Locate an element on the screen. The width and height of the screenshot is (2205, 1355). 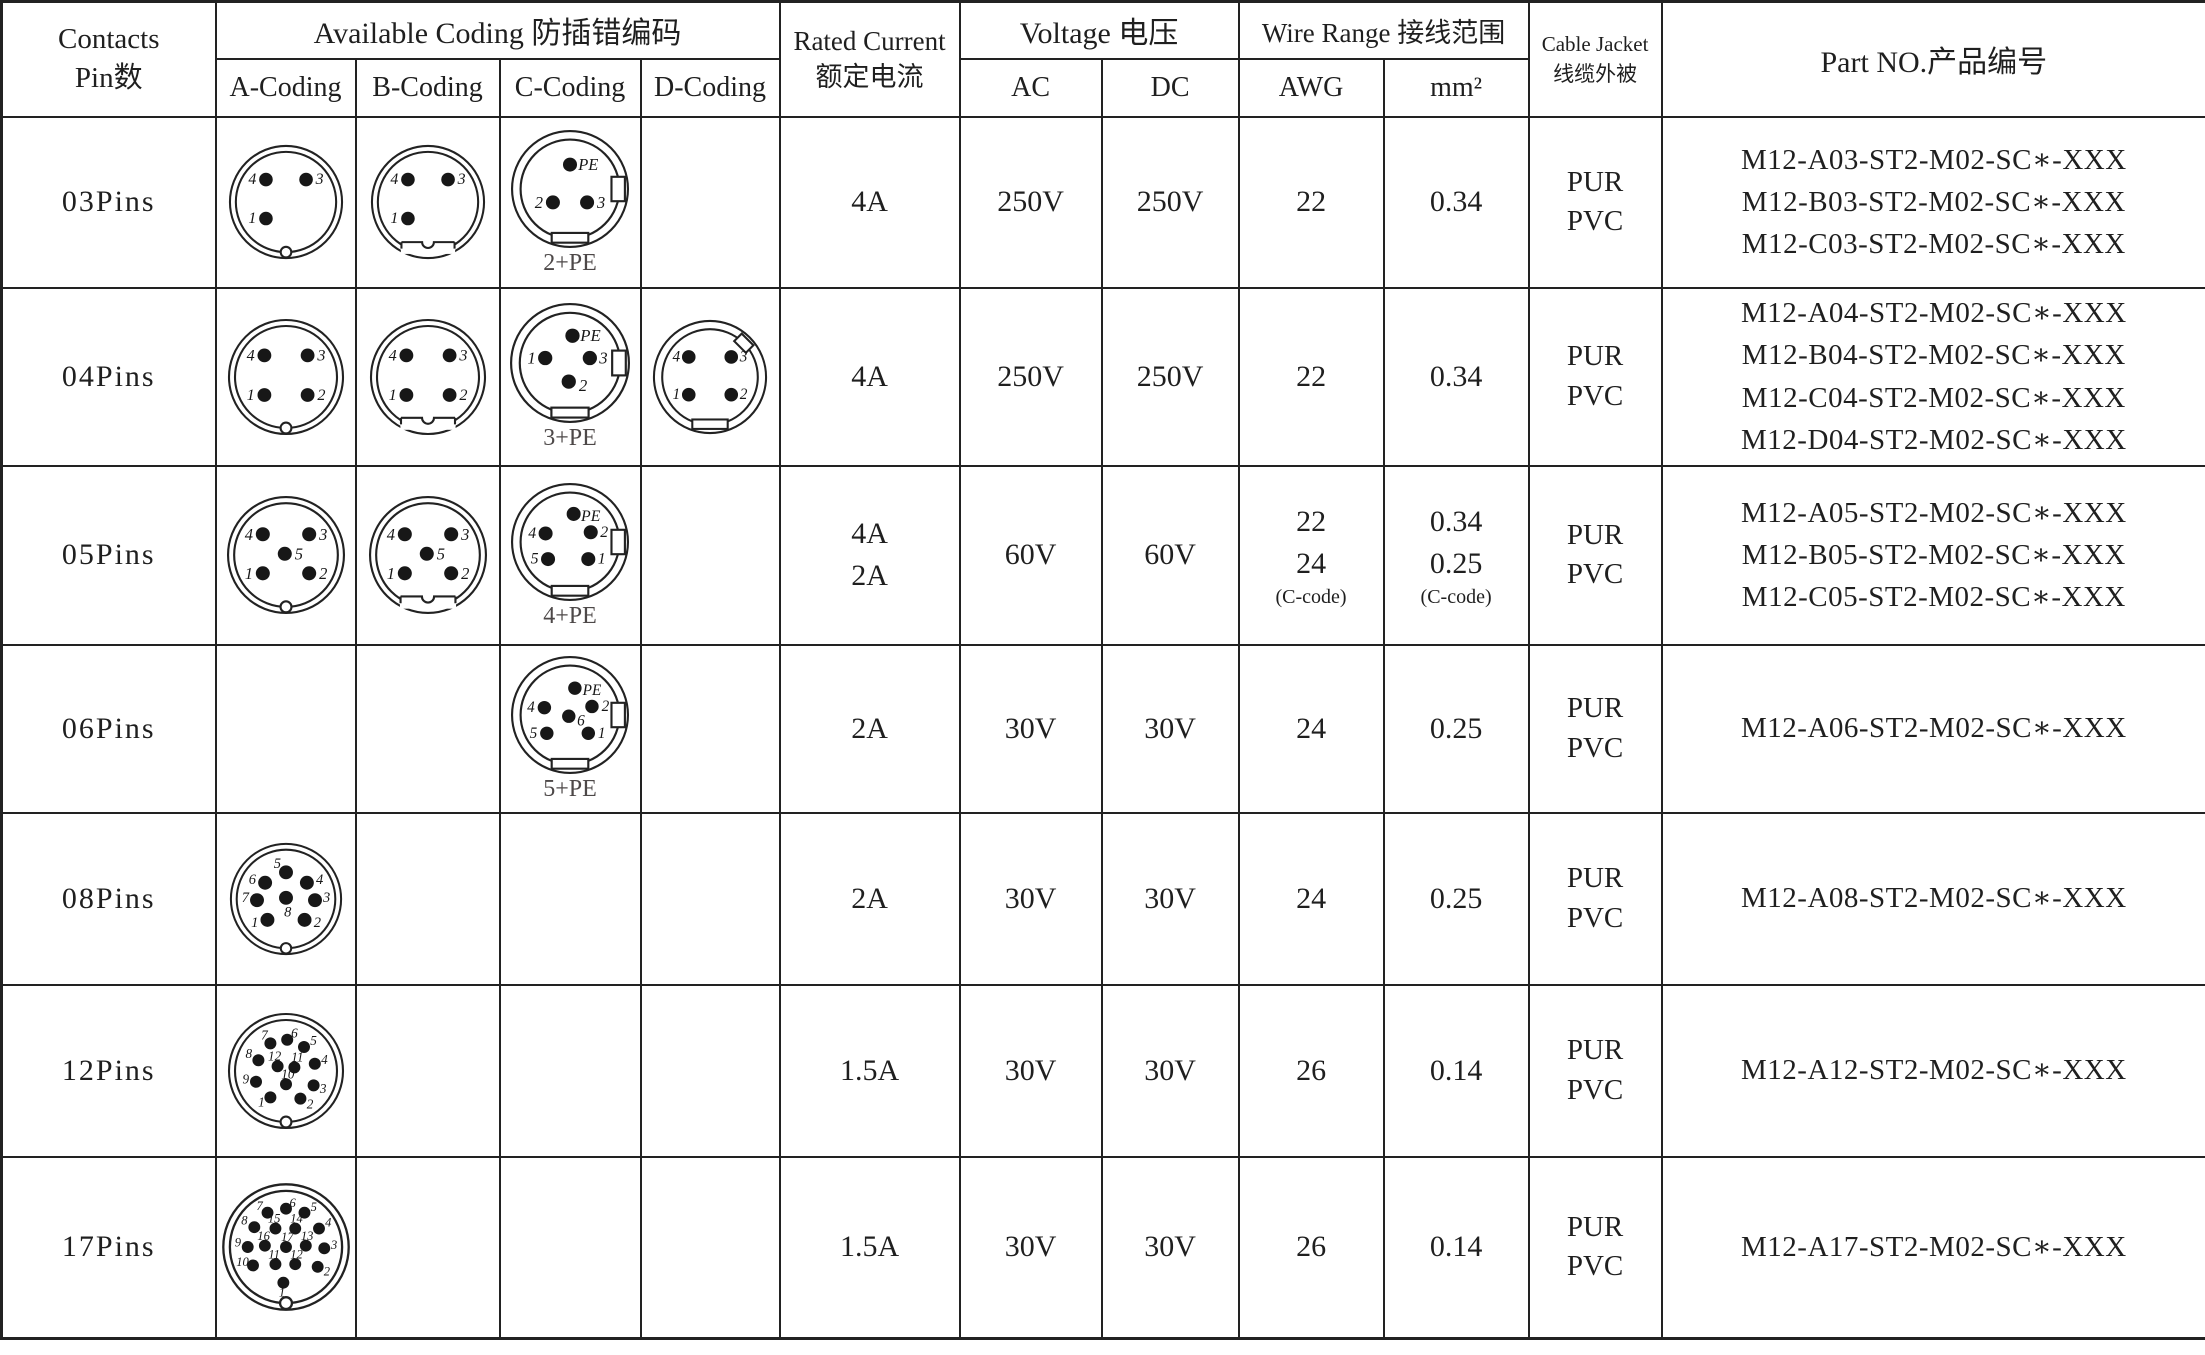
part-number: M12-A17-ST2-M02-SC∗-XXX is located at coordinates (1934, 1247).